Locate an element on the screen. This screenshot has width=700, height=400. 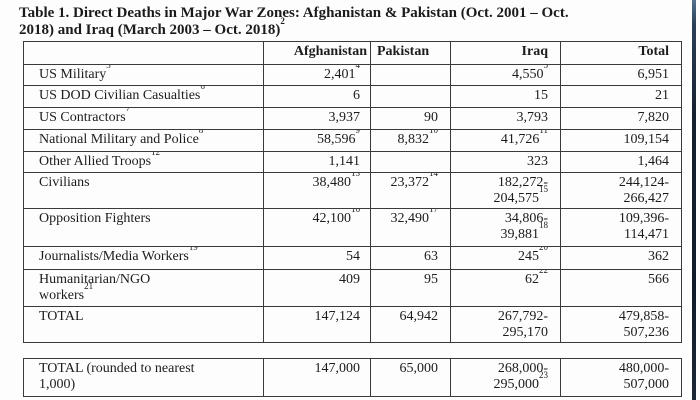
cell-iraq: 6222 is located at coordinates (505, 288).